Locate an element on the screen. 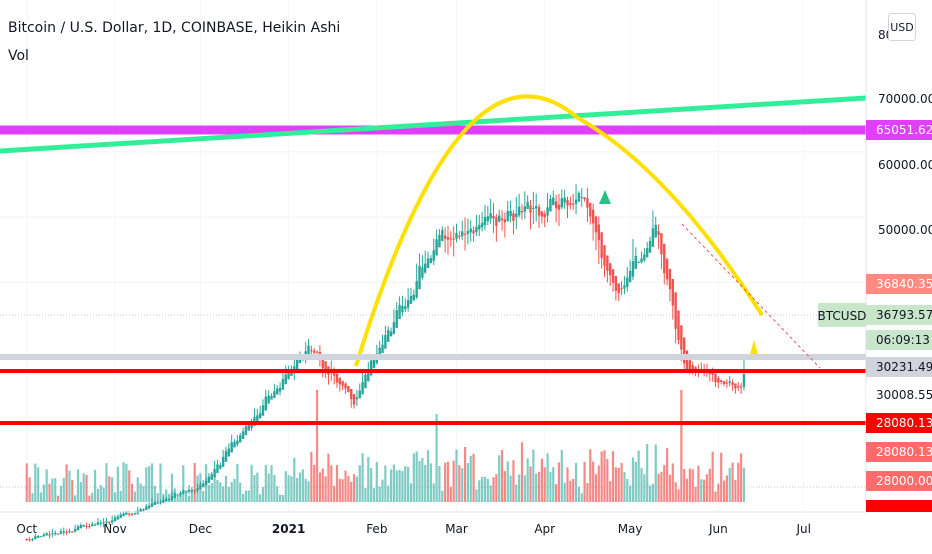 The height and width of the screenshot is (554, 932). tag-countdown-bg is located at coordinates (899, 340).